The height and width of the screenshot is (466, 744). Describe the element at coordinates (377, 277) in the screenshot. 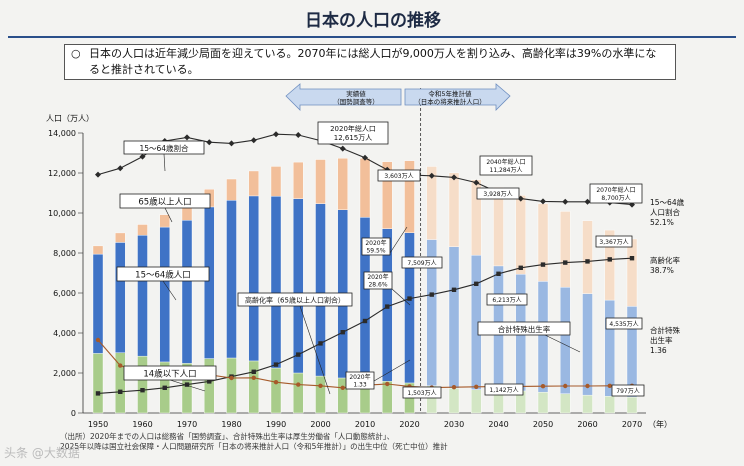

I see `value-aging-2020: 2020年` at that location.